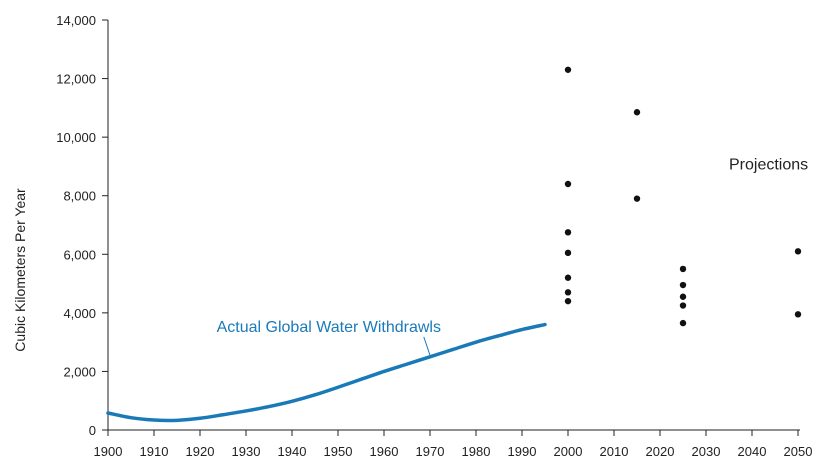 The width and height of the screenshot is (817, 468). Describe the element at coordinates (20, 270) in the screenshot. I see `y-axis-title: Cubic Kilometers Per Year` at that location.